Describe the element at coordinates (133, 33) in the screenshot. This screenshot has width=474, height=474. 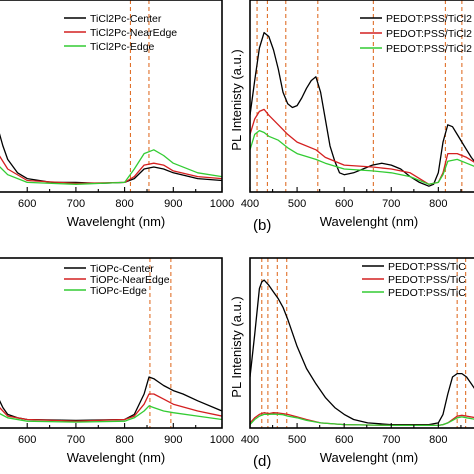
I see `legend-entry: TiCl2Pc-NearEdge` at that location.